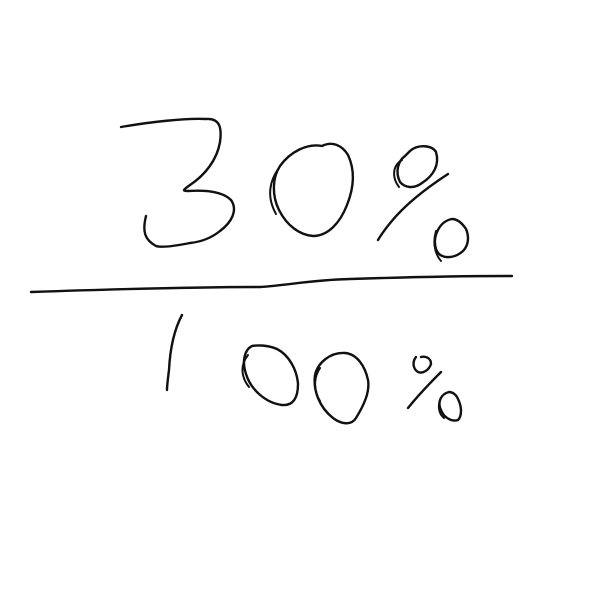 This screenshot has height=600, width=600. What do you see at coordinates (313, 190) in the screenshot?
I see `digit-zero-stroke` at bounding box center [313, 190].